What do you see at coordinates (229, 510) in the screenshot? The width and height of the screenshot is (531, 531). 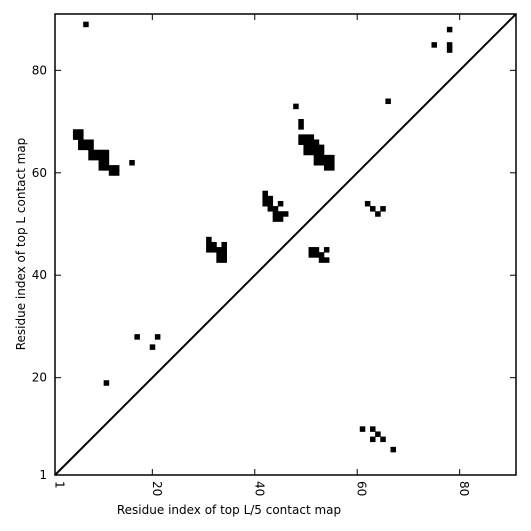 I see `x-axis-label: Residue index of top L/5 contact map` at bounding box center [229, 510].